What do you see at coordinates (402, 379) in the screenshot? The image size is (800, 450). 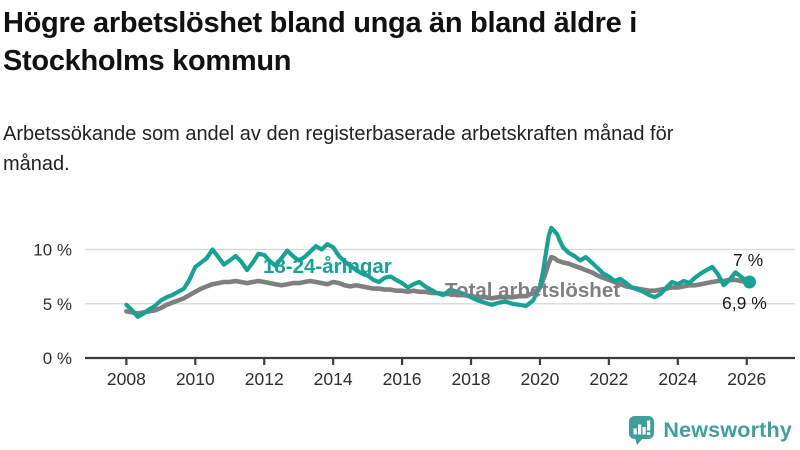 I see `x-tick-label: 2016` at bounding box center [402, 379].